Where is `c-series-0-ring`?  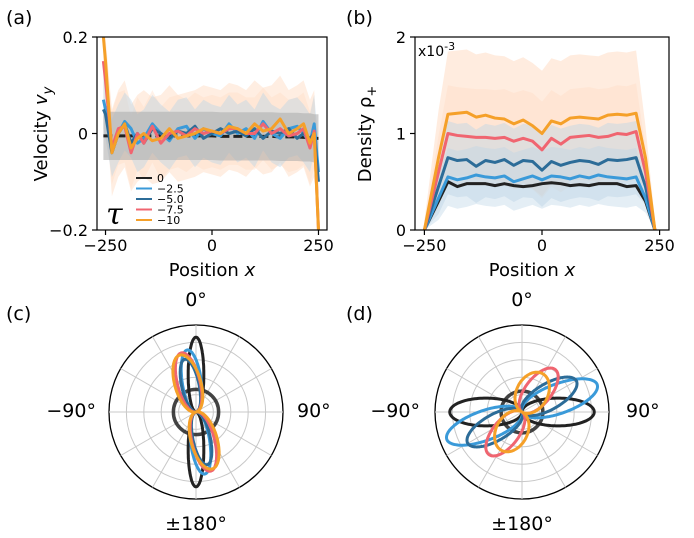
c-series-0-ring is located at coordinates (196, 412).